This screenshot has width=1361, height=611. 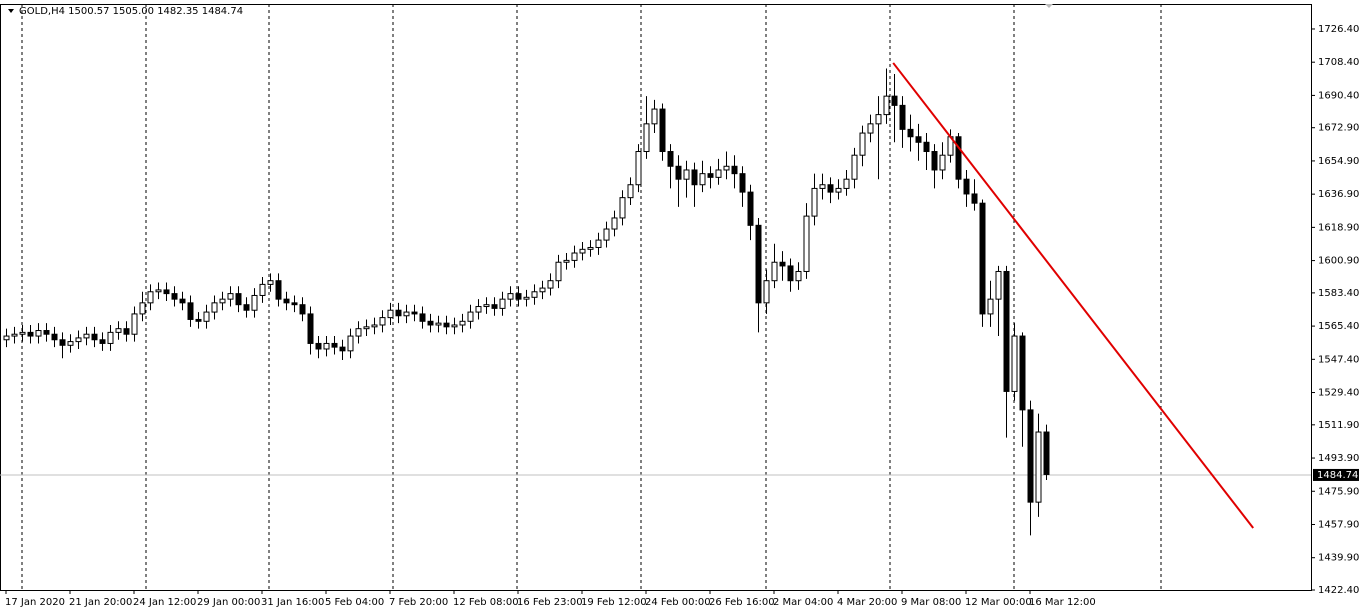 What do you see at coordinates (1337, 475) in the screenshot?
I see `current-price-label: 1484.74` at bounding box center [1337, 475].